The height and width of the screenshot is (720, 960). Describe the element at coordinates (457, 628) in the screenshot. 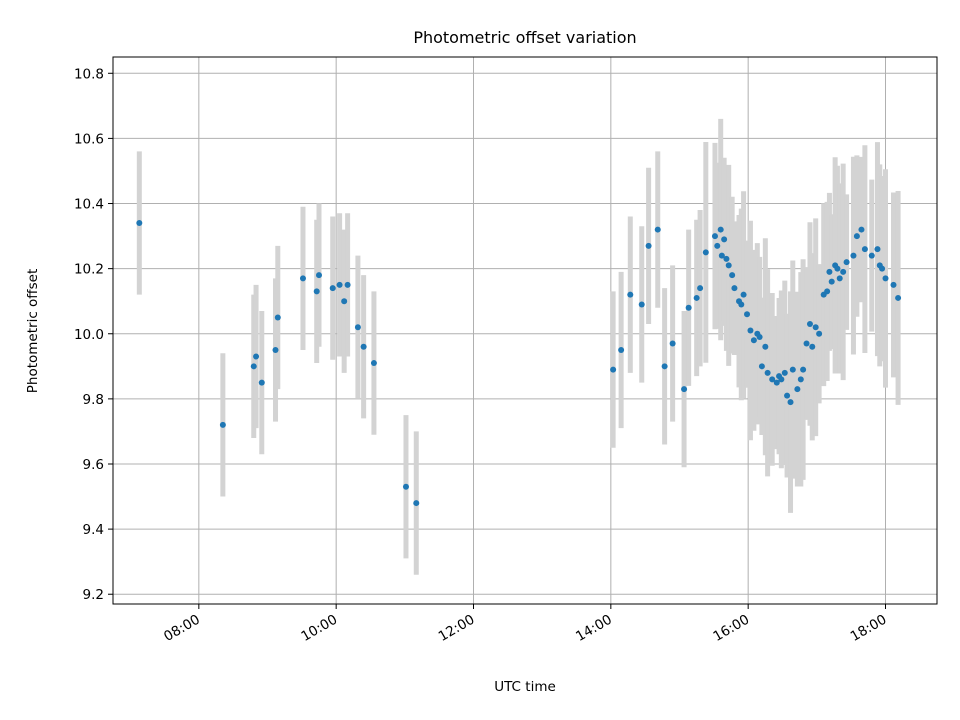

I see `x-tick-label: 12:00` at that location.